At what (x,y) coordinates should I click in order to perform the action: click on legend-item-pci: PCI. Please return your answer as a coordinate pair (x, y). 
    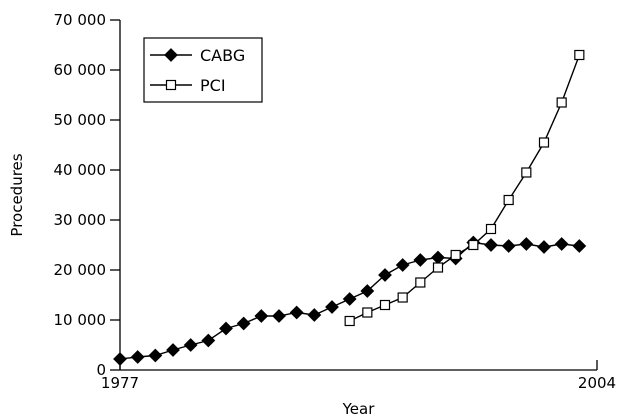
    Looking at the image, I should click on (188, 85).